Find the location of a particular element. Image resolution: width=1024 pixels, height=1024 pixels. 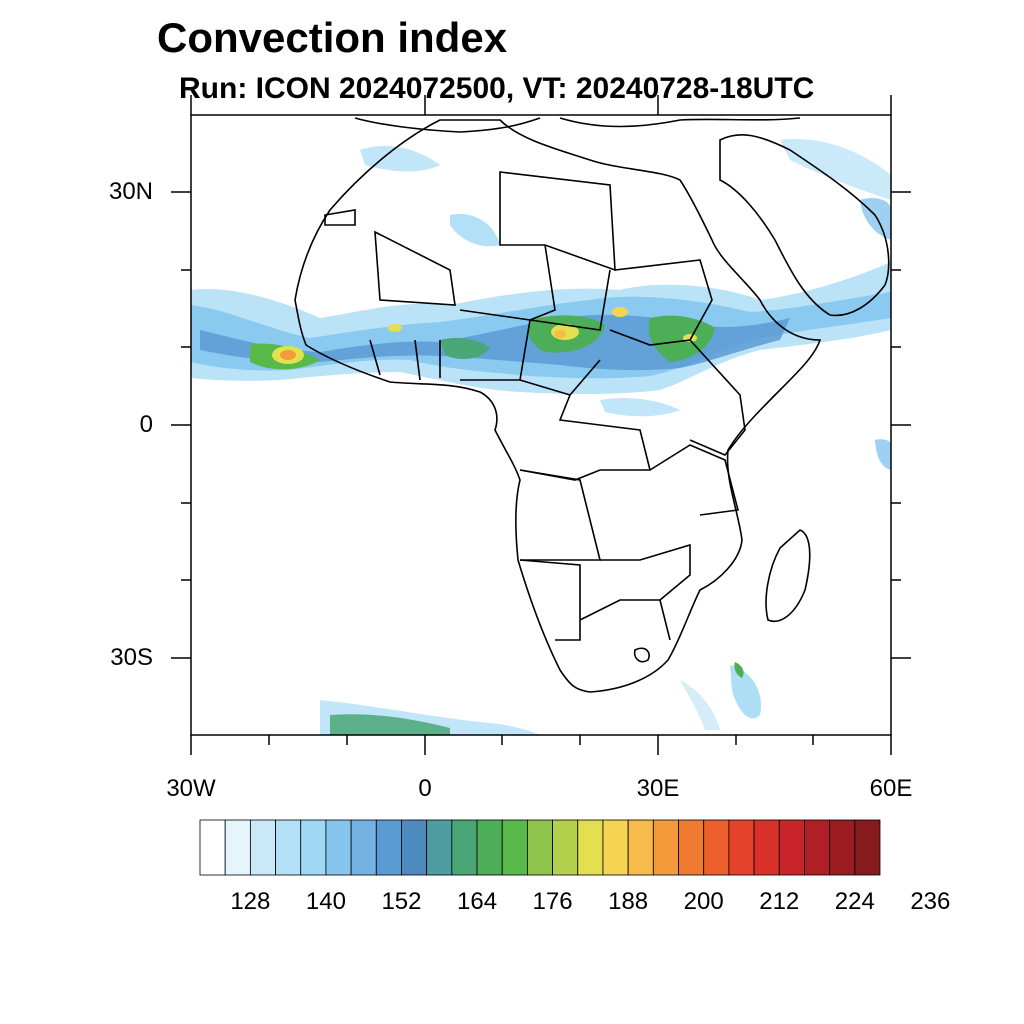

lat-label-eq: 0 is located at coordinates (146, 424).